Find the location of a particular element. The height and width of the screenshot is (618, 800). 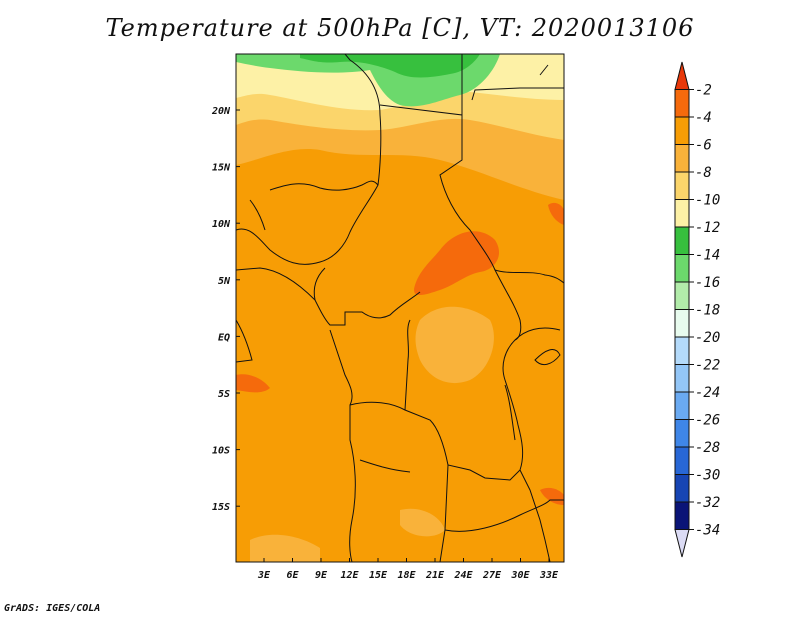

warm-patch-west is located at coordinates (253, 383).